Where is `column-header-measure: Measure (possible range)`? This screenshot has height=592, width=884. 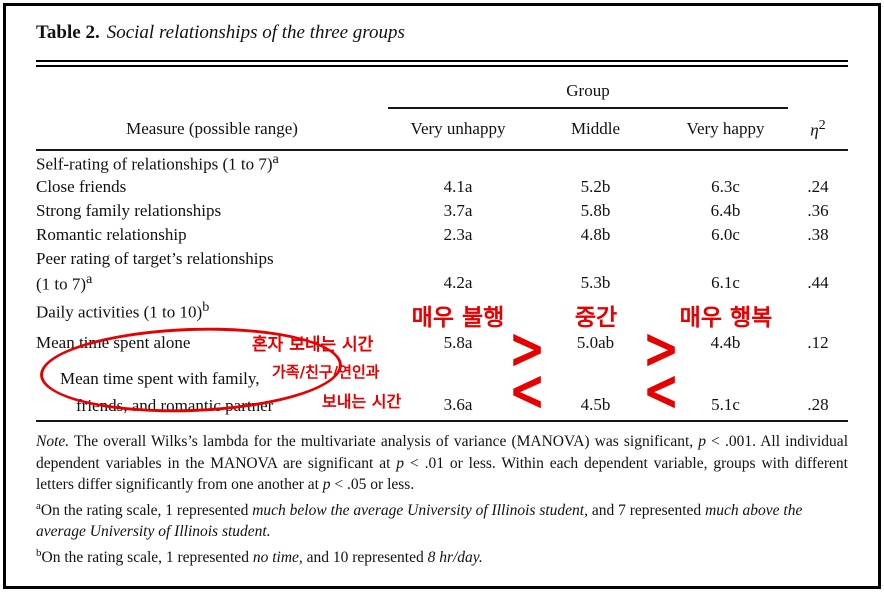
column-header-measure: Measure (possible range) is located at coordinates (212, 129).